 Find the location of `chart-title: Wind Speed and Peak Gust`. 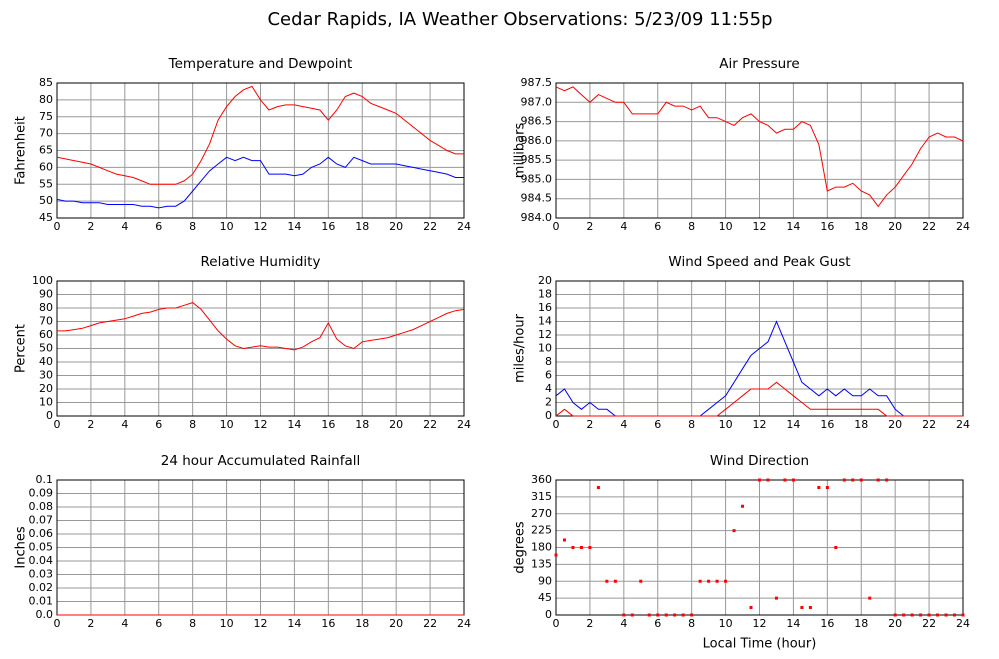

chart-title: Wind Speed and Peak Gust is located at coordinates (759, 262).